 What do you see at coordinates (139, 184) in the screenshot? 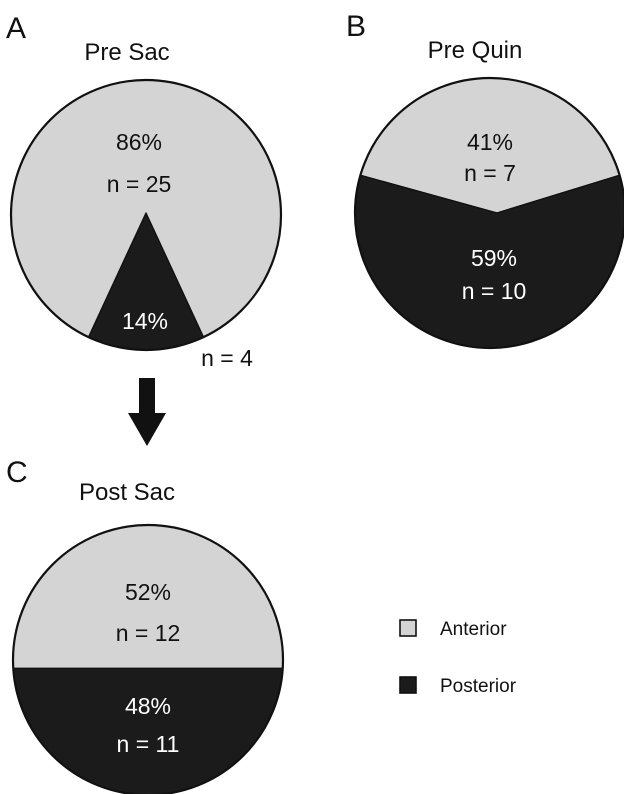
I see `slice-n-pre-sac-anterior: n = 25` at bounding box center [139, 184].